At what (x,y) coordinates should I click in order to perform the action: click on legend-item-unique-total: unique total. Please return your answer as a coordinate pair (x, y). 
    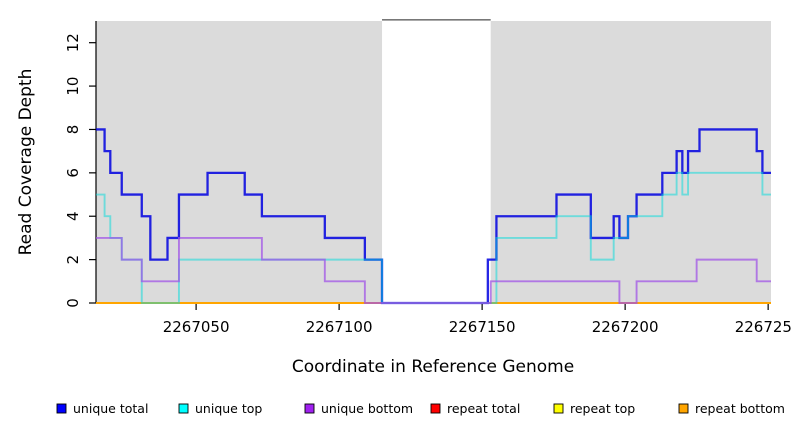
    Looking at the image, I should click on (102, 408).